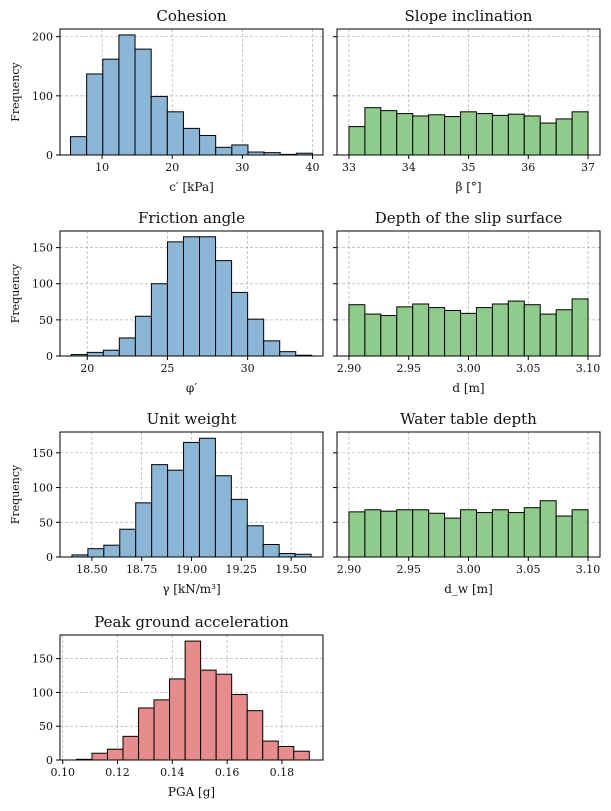  Describe the element at coordinates (468, 419) in the screenshot. I see `chart-title: Water table depth` at that location.